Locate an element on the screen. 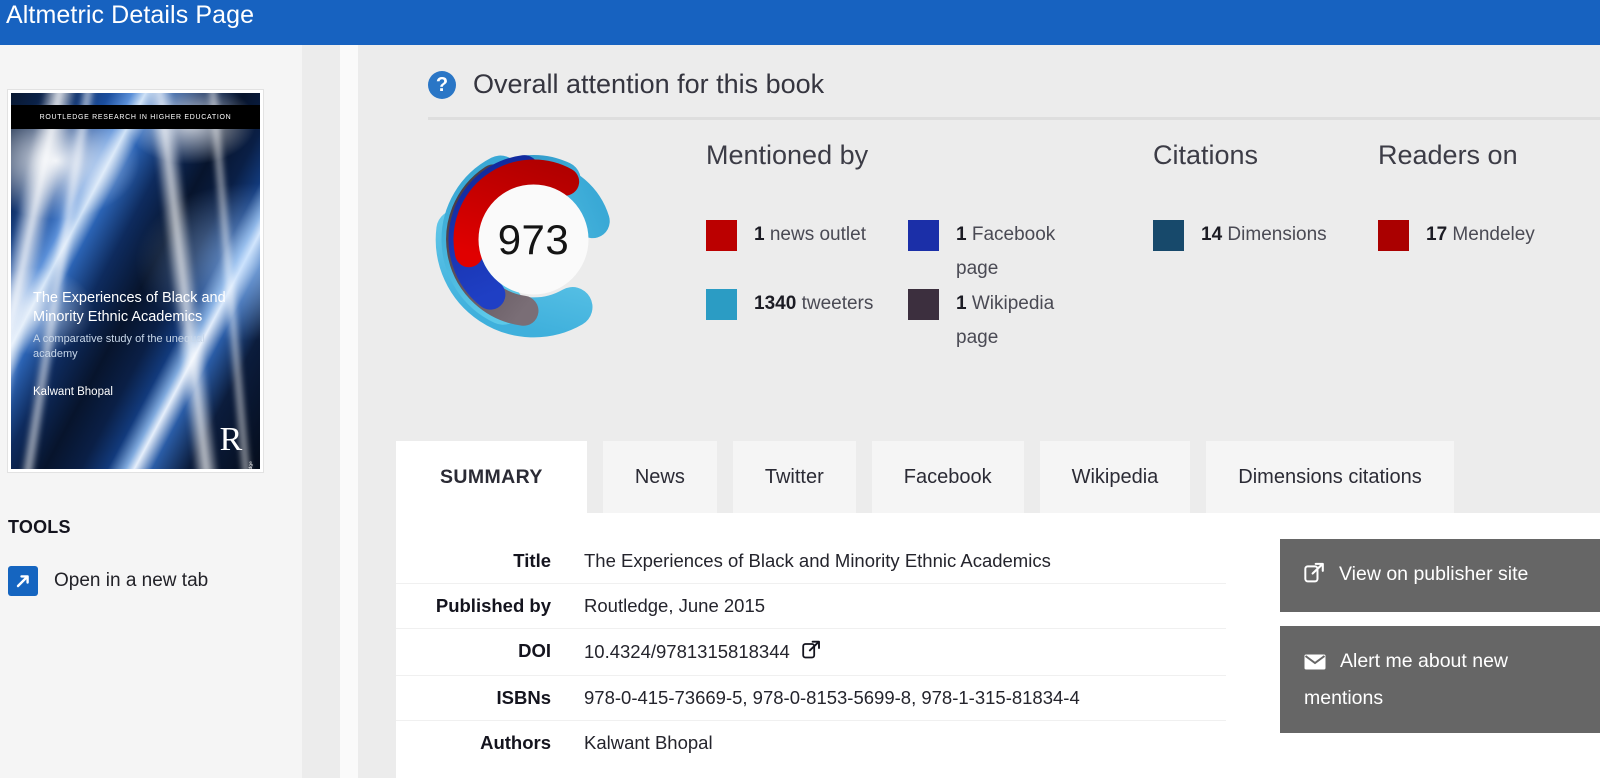 The width and height of the screenshot is (1600, 778). window-title: Altmetric Details Page is located at coordinates (130, 15).